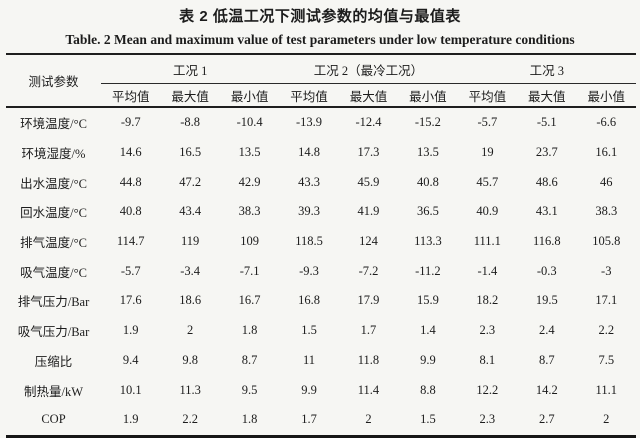 Image resolution: width=640 pixels, height=438 pixels. Describe the element at coordinates (487, 270) in the screenshot. I see `value-cell: -1.4` at that location.